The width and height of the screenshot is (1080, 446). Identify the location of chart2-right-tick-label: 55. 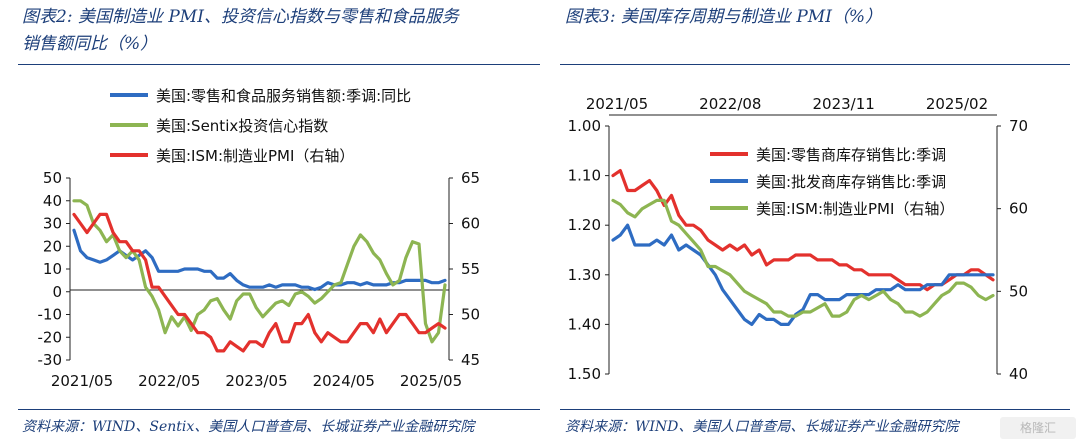
(470, 269).